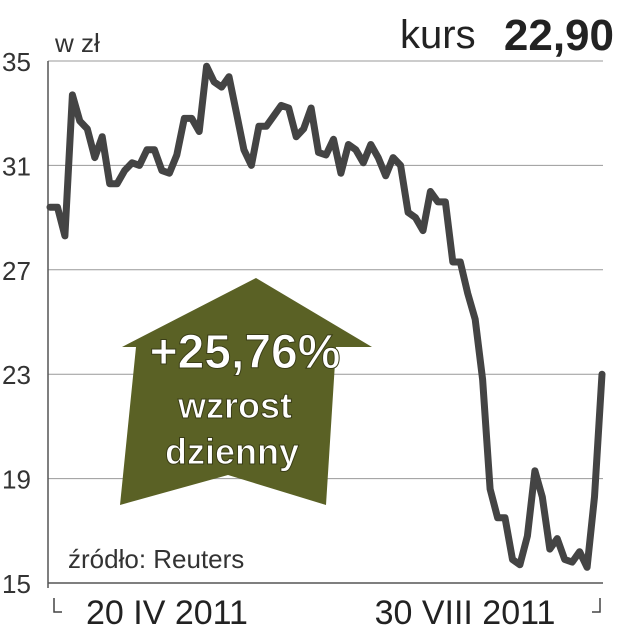 This screenshot has height=640, width=623. I want to click on kurs-label: kurs, so click(438, 35).